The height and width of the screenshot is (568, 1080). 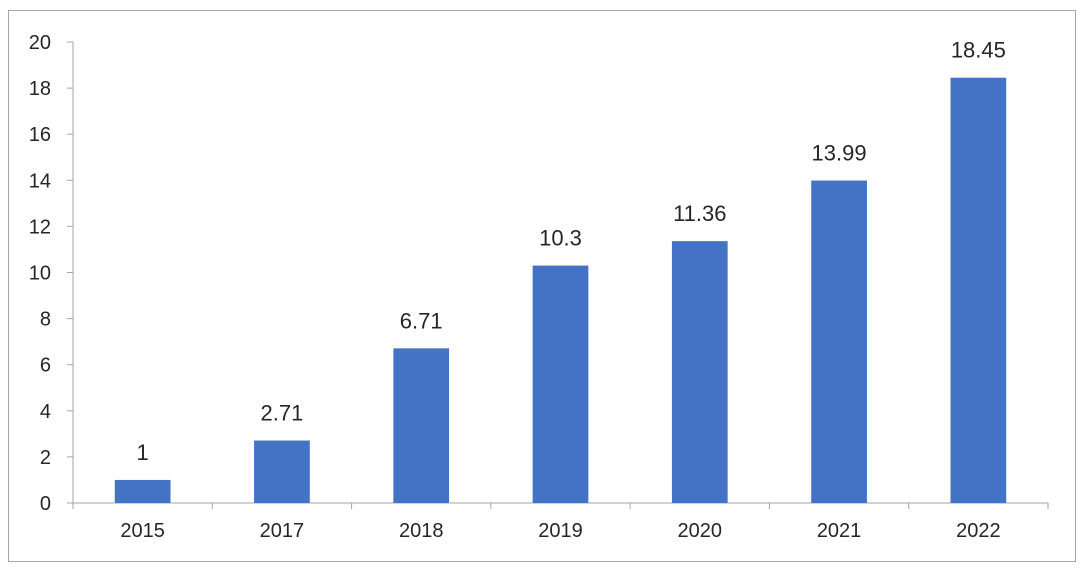 What do you see at coordinates (142, 491) in the screenshot?
I see `bar-2015` at bounding box center [142, 491].